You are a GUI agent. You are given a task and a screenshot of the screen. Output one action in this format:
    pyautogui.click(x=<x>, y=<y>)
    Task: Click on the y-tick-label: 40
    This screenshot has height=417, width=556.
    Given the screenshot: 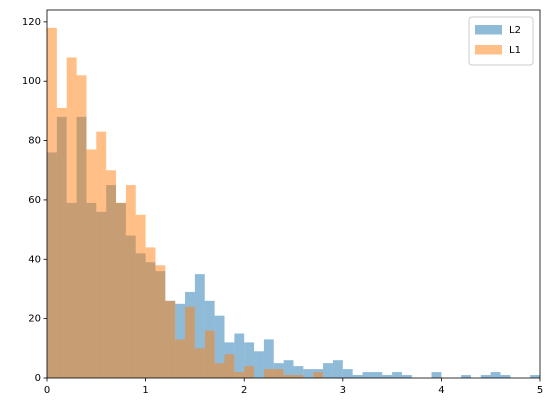 What is the action you would take?
    pyautogui.click(x=34, y=259)
    